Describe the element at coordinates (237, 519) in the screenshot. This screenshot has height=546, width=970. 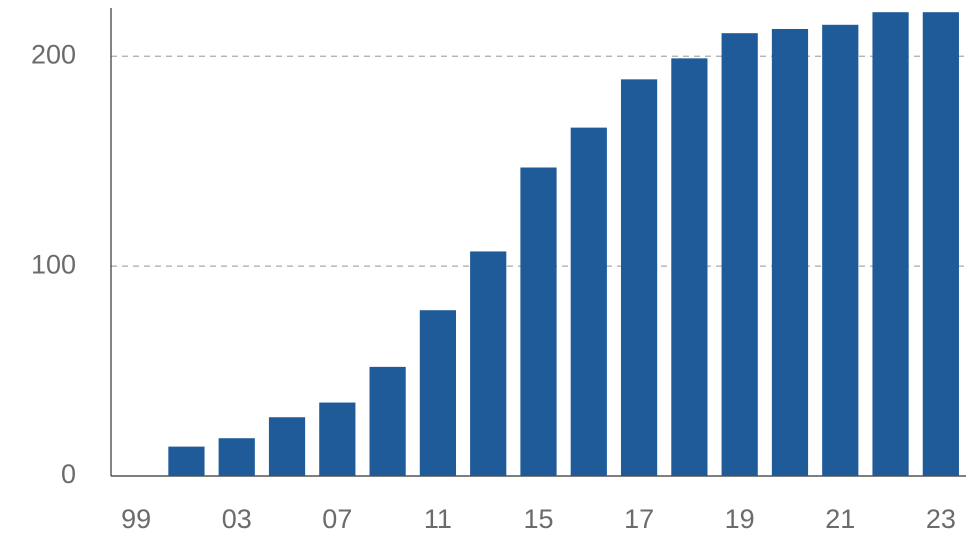
I see `x-tick-label: 03` at that location.